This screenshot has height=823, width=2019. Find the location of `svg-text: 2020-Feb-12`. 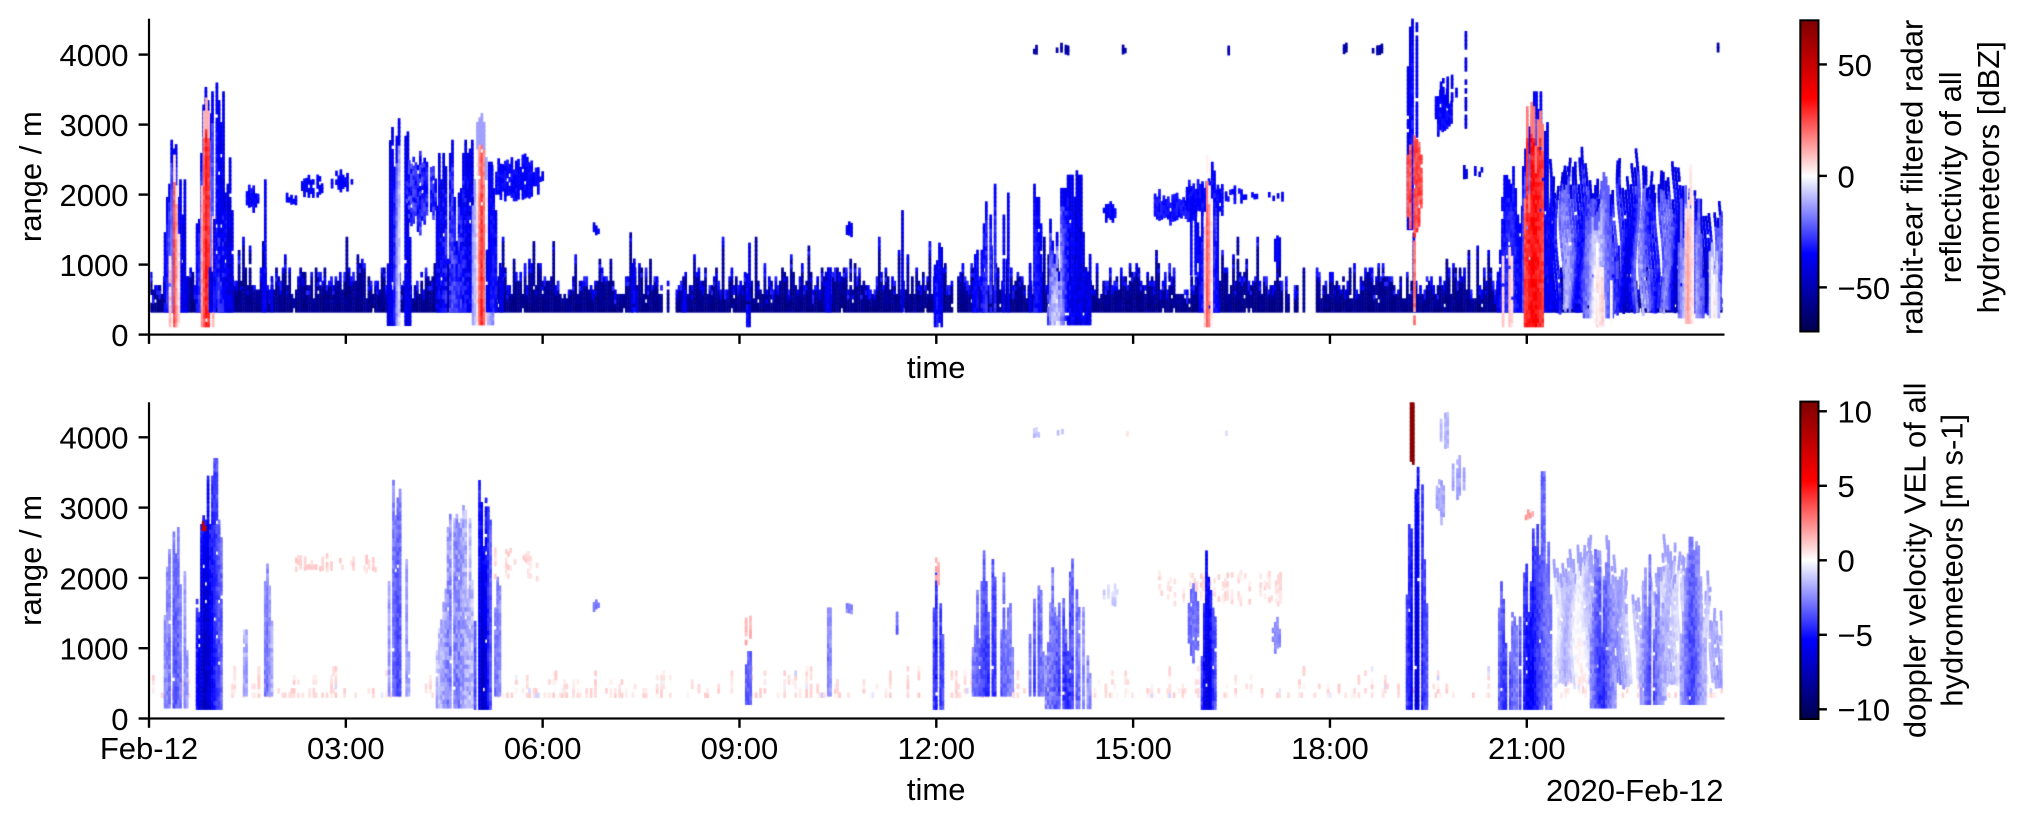

svg-text: 2020-Feb-12 is located at coordinates (1635, 790).